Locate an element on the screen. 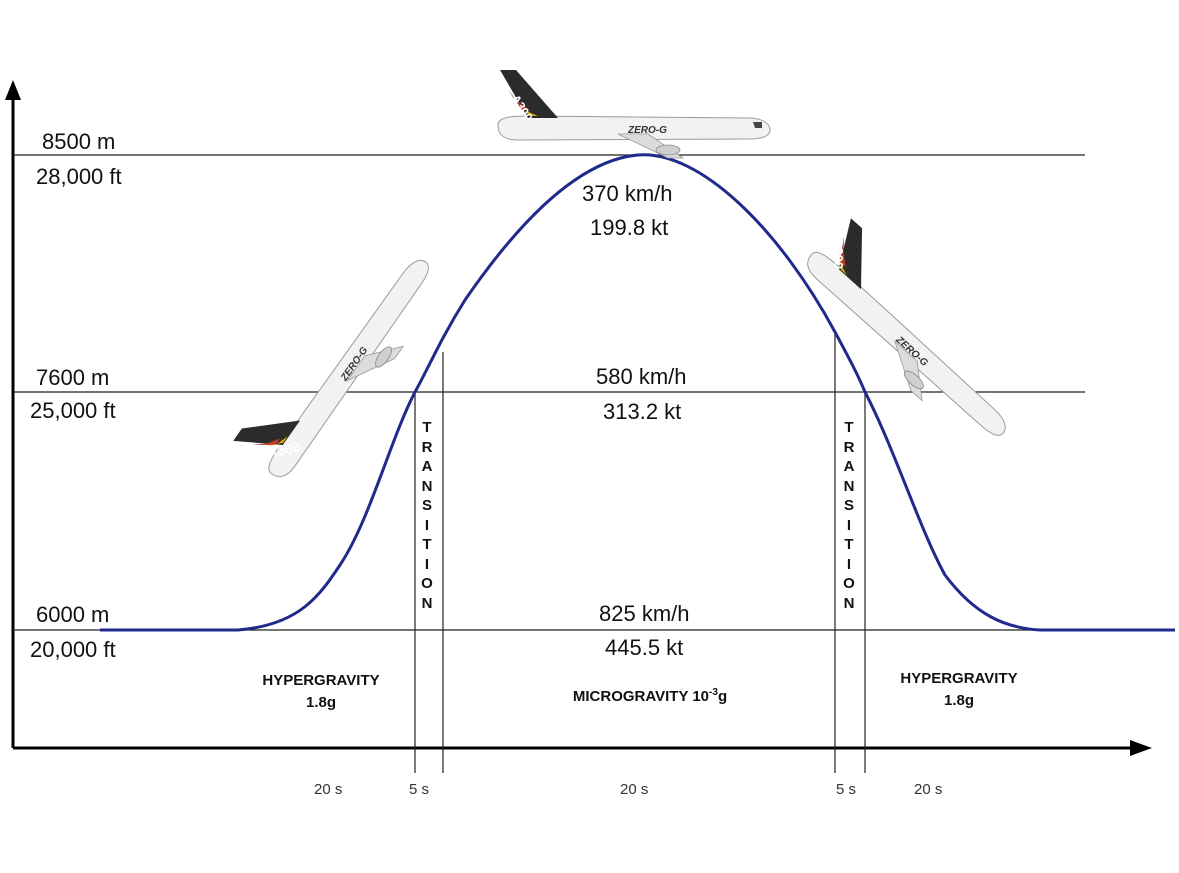 This screenshot has height=873, width=1179. speed-bottom-kmh: 825 km/h is located at coordinates (644, 613).